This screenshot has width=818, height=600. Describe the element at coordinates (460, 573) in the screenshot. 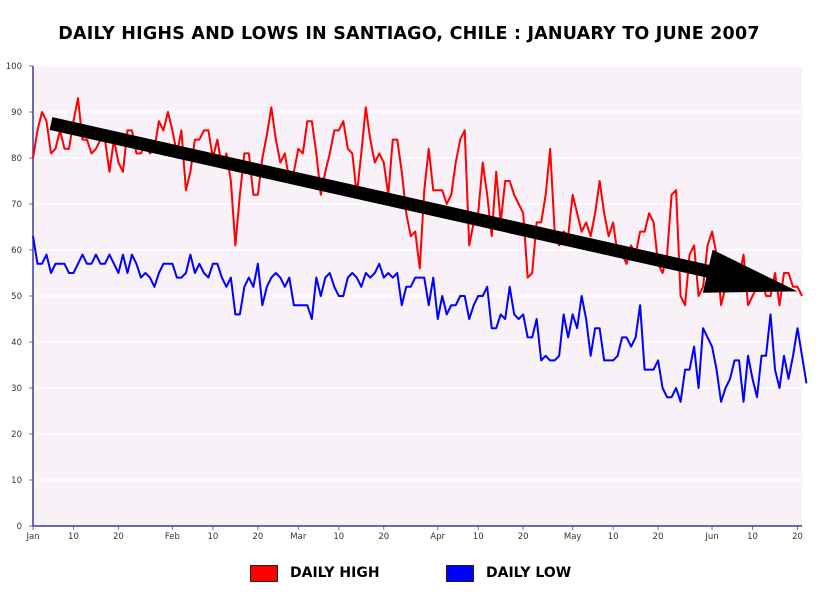

I see `legend-swatch-low` at that location.